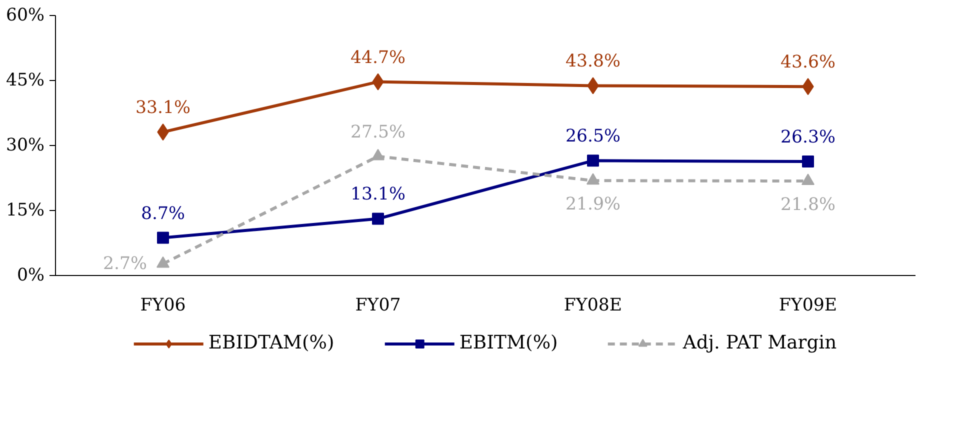 The width and height of the screenshot is (970, 430). I want to click on data-label: 13.1%, so click(378, 194).